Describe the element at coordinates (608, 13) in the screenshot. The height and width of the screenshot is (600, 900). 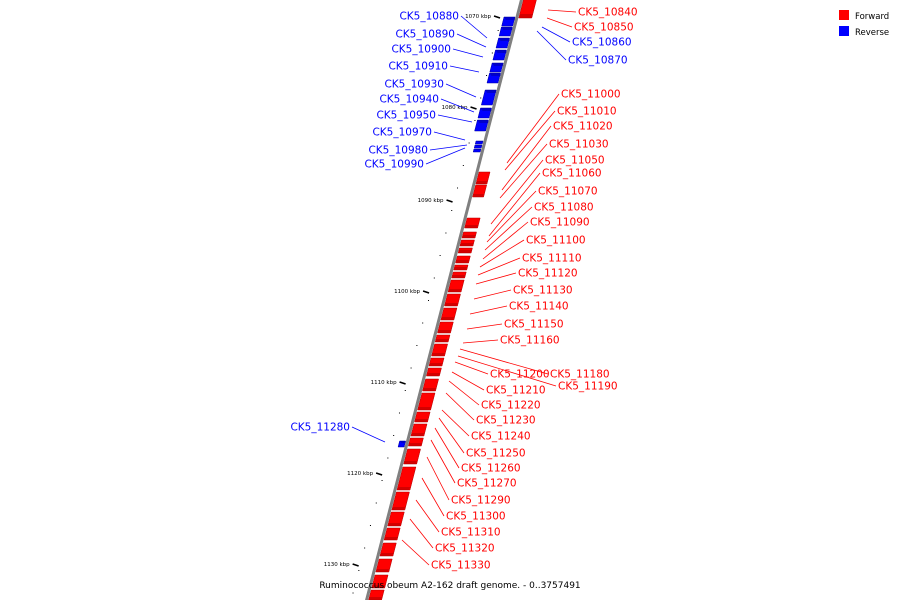
I see `gene-label: CK5_10840` at that location.